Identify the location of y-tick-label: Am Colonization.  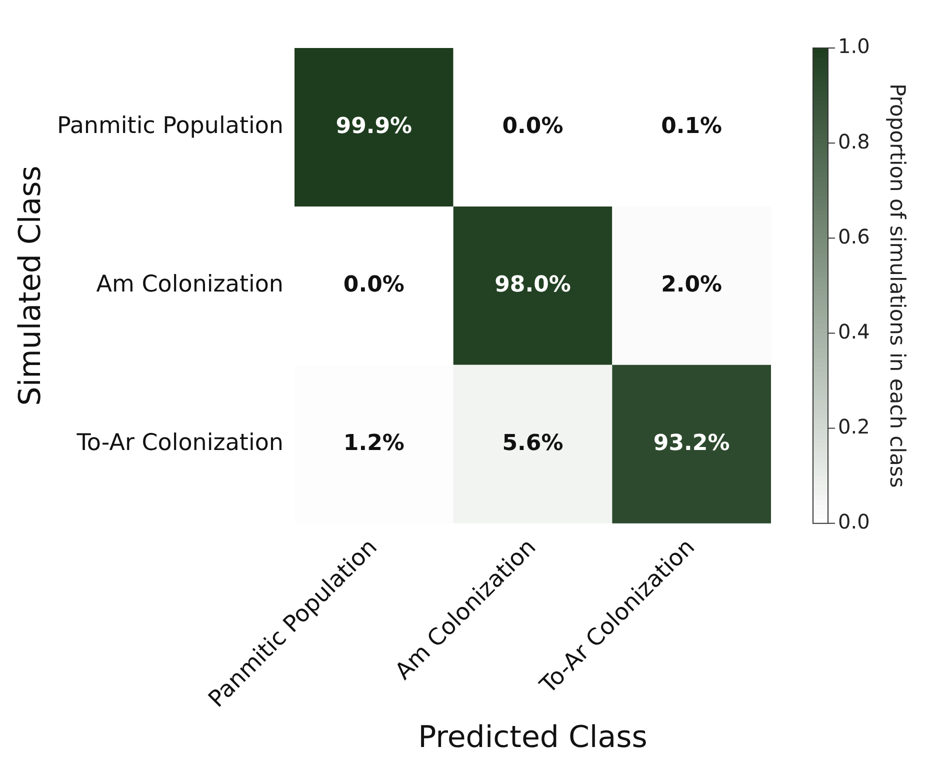
(190, 285).